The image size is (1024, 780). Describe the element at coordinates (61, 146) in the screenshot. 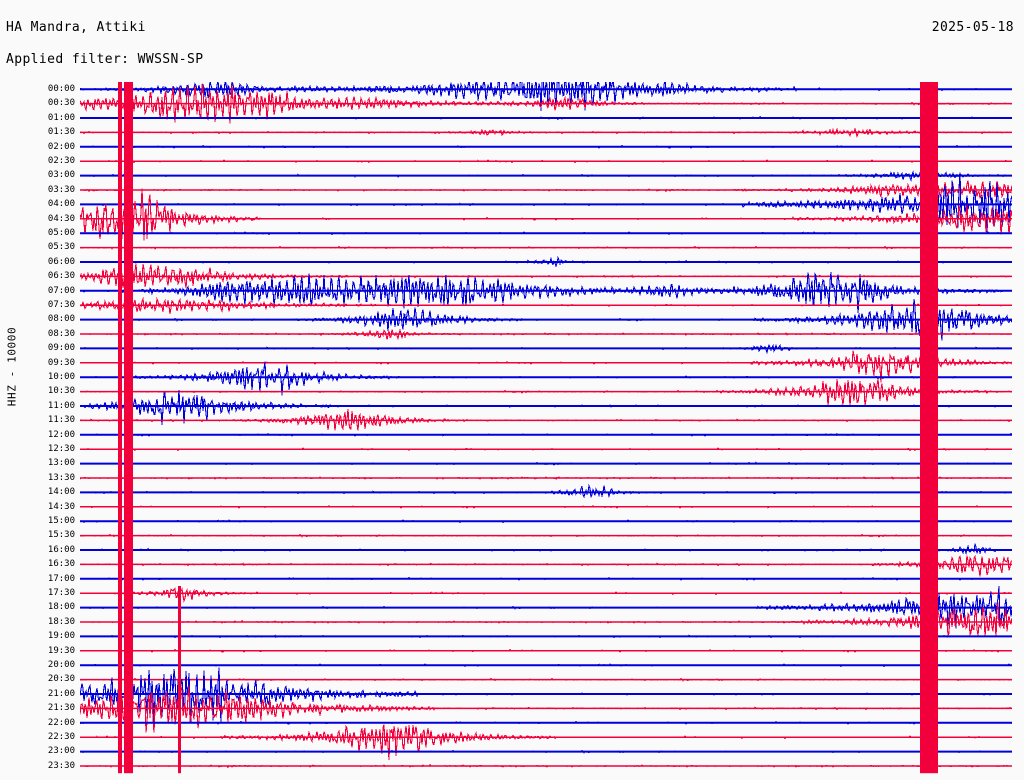

I see `time-tick-label: 02:00` at that location.